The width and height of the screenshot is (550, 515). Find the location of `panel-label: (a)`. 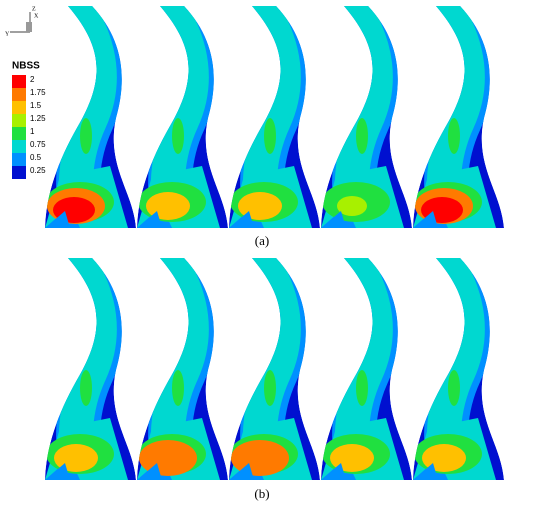

panel-label: (a) is located at coordinates (262, 240).